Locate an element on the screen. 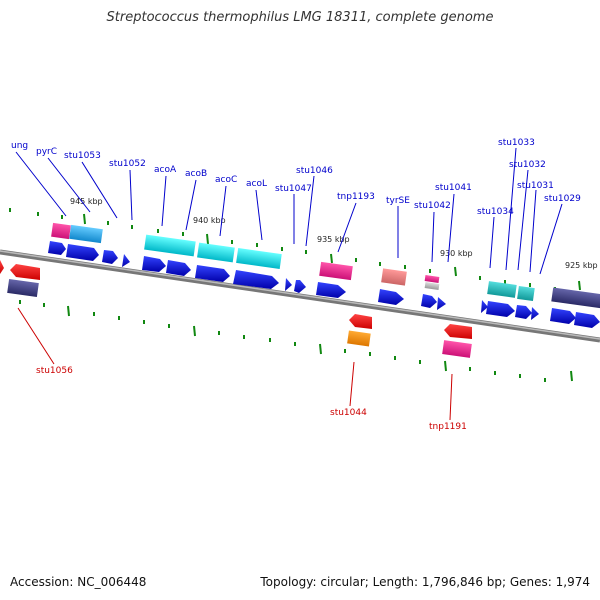 The image size is (600, 600). gene-label: stu1056 is located at coordinates (54, 371).